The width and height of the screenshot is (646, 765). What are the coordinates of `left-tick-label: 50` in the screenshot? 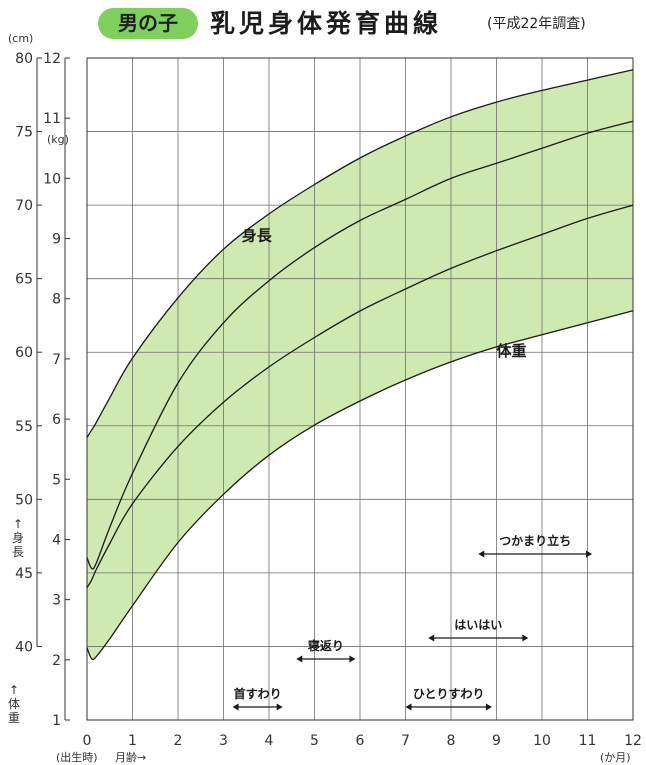 It's located at (24, 500).